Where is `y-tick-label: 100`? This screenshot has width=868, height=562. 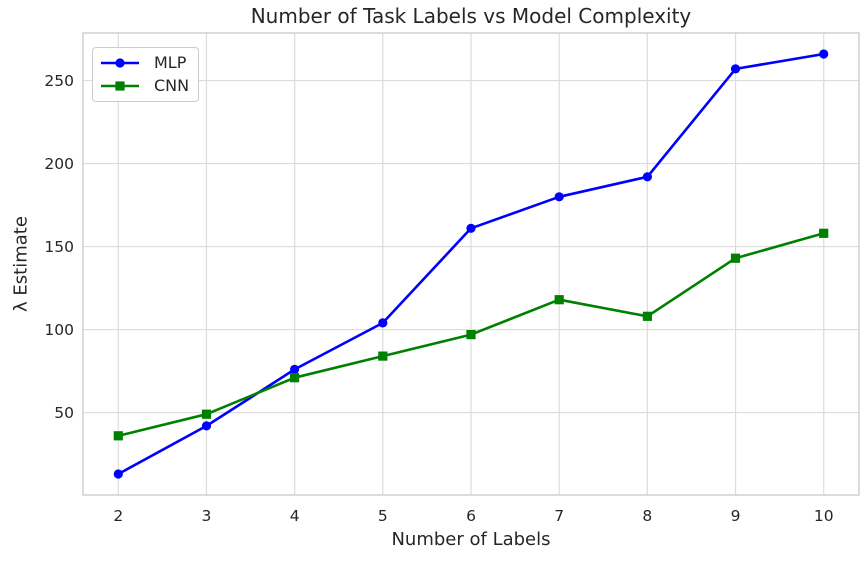
y-tick-label: 100 is located at coordinates (59, 330).